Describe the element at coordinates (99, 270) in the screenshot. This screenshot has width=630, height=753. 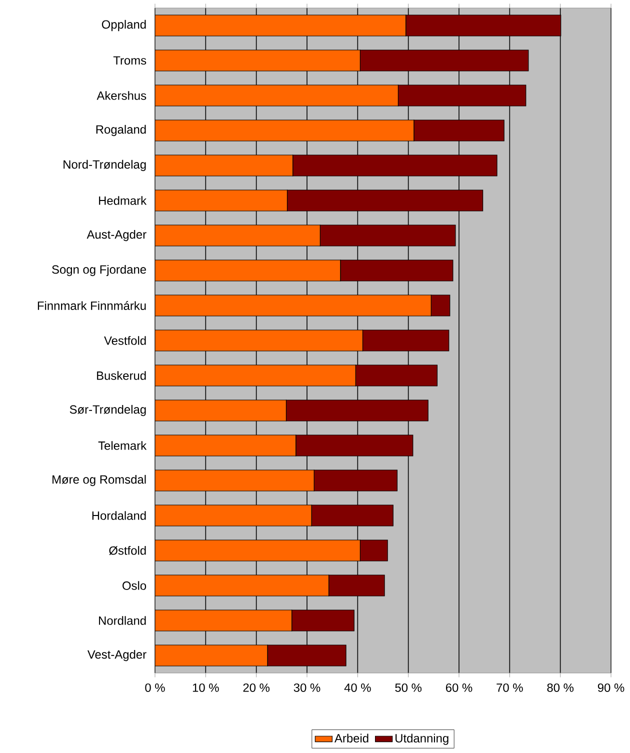
I see `y-tick-label: Sogn og Fjordane` at that location.